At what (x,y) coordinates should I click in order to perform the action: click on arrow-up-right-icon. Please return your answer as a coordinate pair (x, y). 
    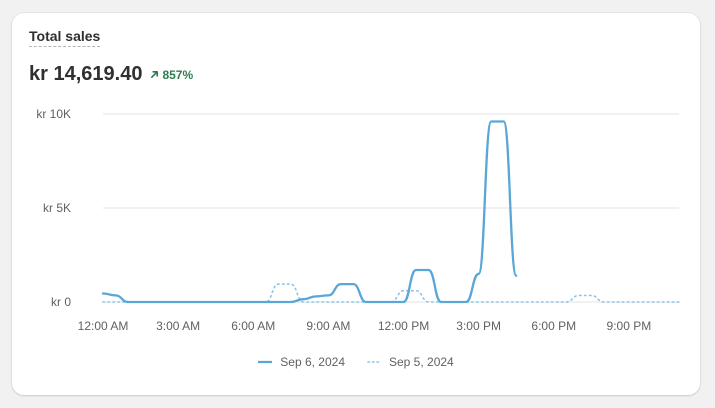
    Looking at the image, I should click on (155, 74).